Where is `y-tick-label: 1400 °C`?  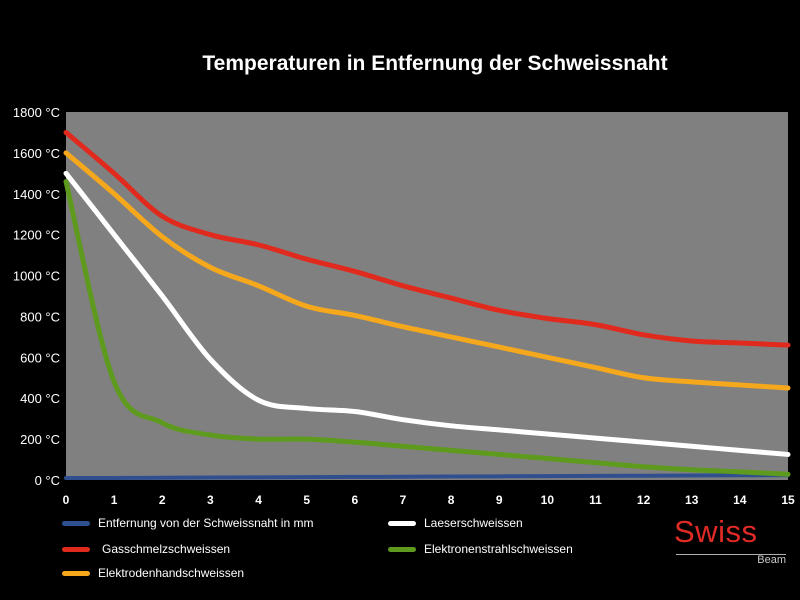 y-tick-label: 1400 °C is located at coordinates (36, 194).